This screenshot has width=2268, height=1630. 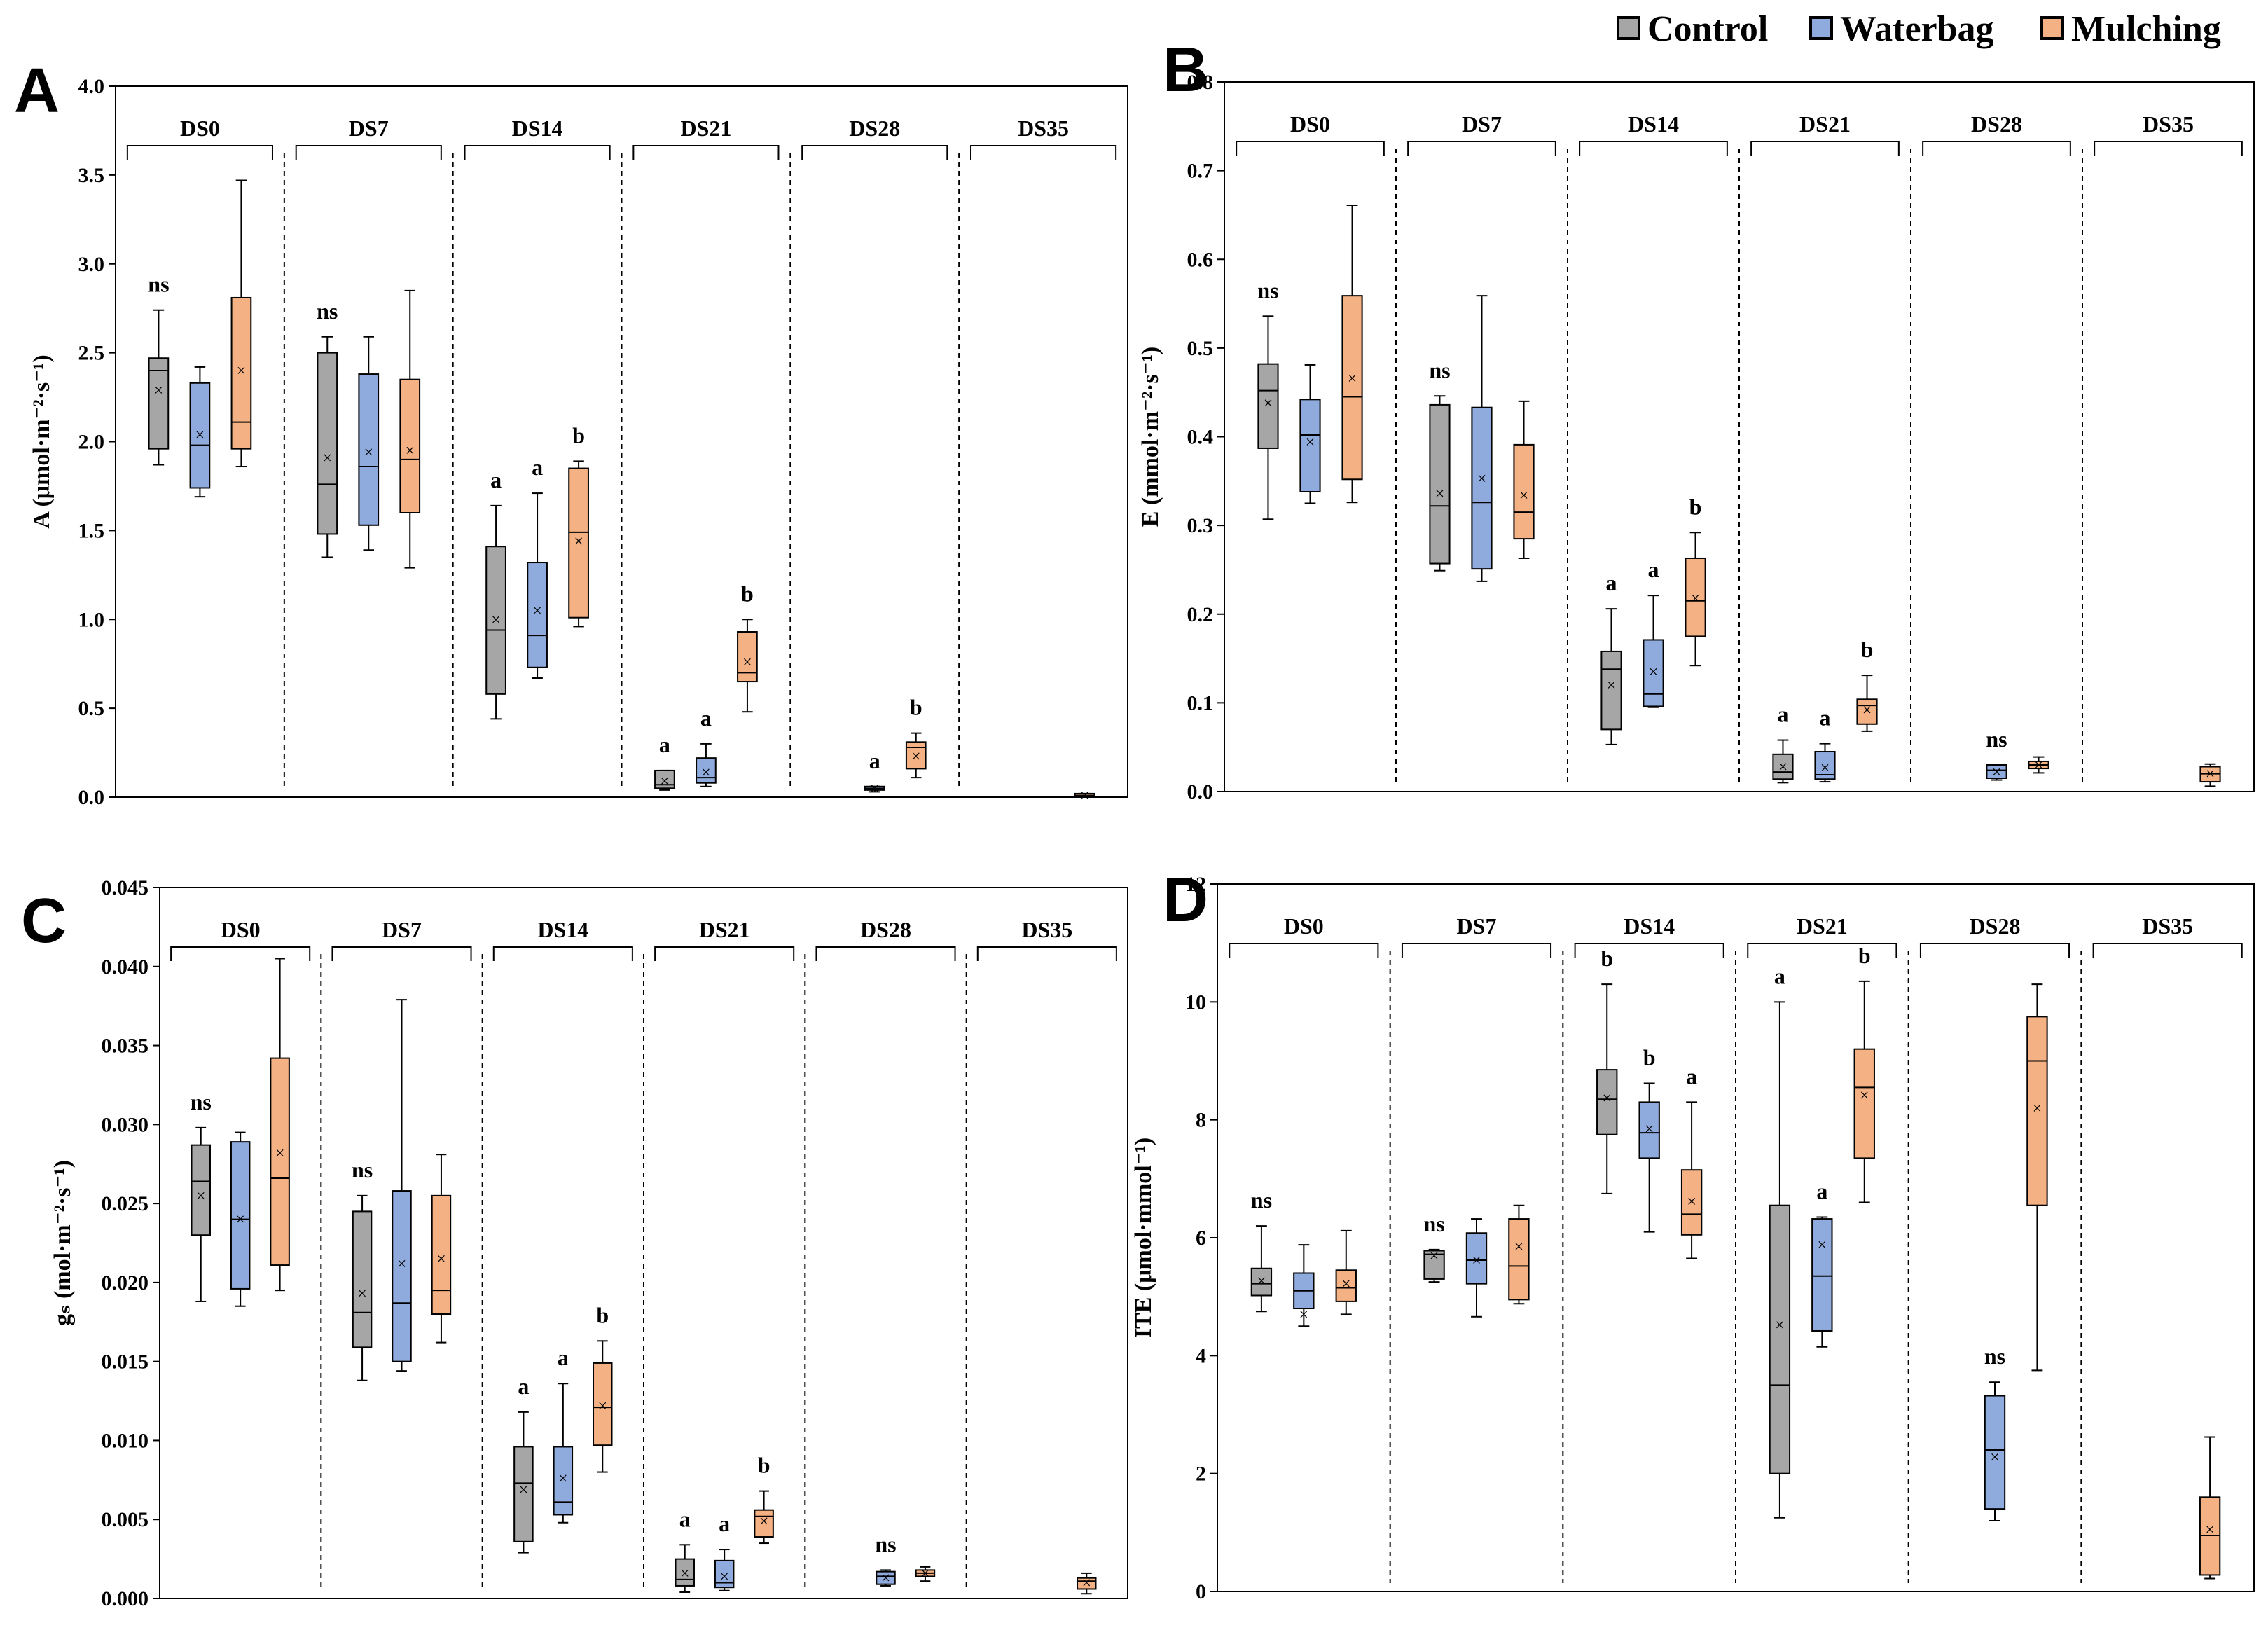 I want to click on legend-label-control: Control, so click(x=1707, y=29).